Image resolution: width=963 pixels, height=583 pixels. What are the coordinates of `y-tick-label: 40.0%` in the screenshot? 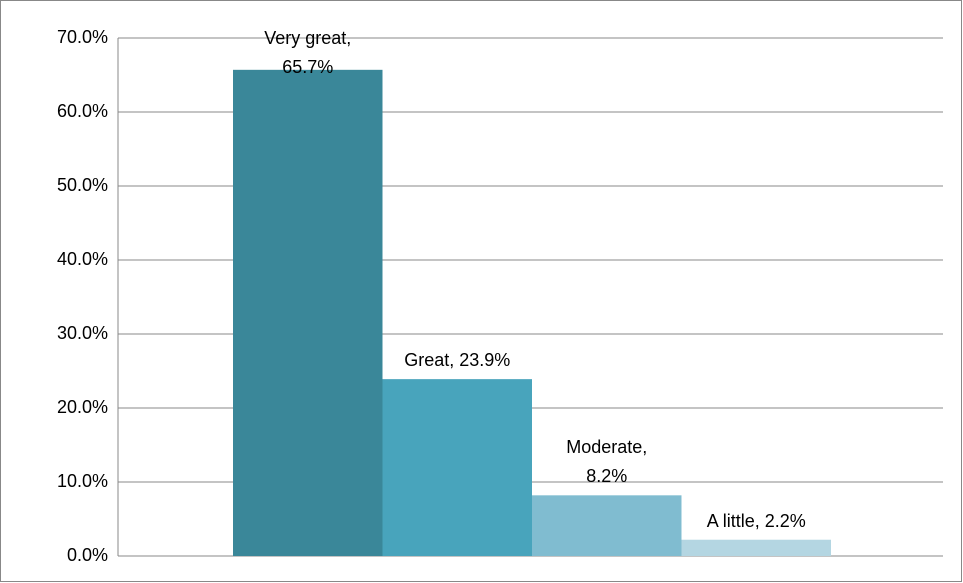 It's located at (82, 259).